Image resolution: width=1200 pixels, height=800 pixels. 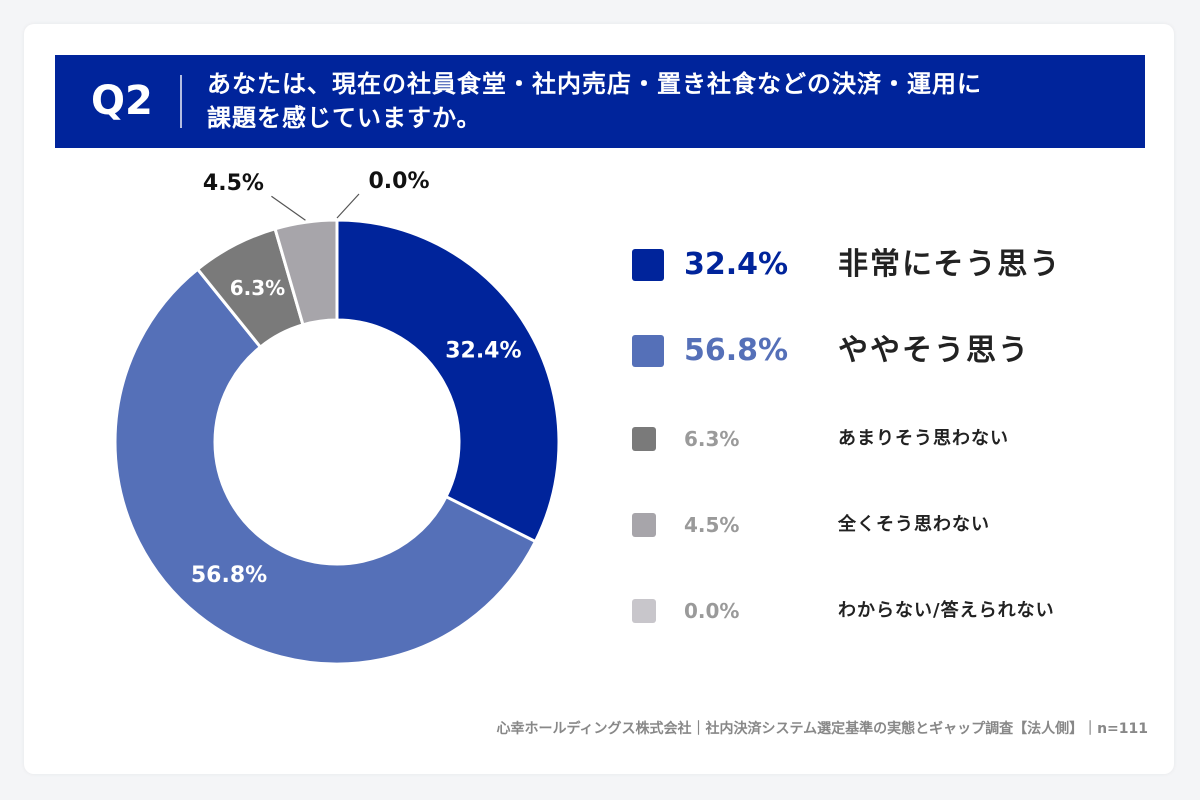 I want to click on legend-label-3: あまりそう思わない, so click(x=923, y=438).